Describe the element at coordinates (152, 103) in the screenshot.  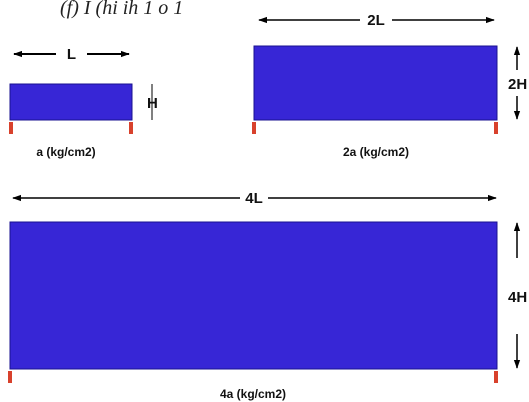
I see `small-height-label: H` at that location.